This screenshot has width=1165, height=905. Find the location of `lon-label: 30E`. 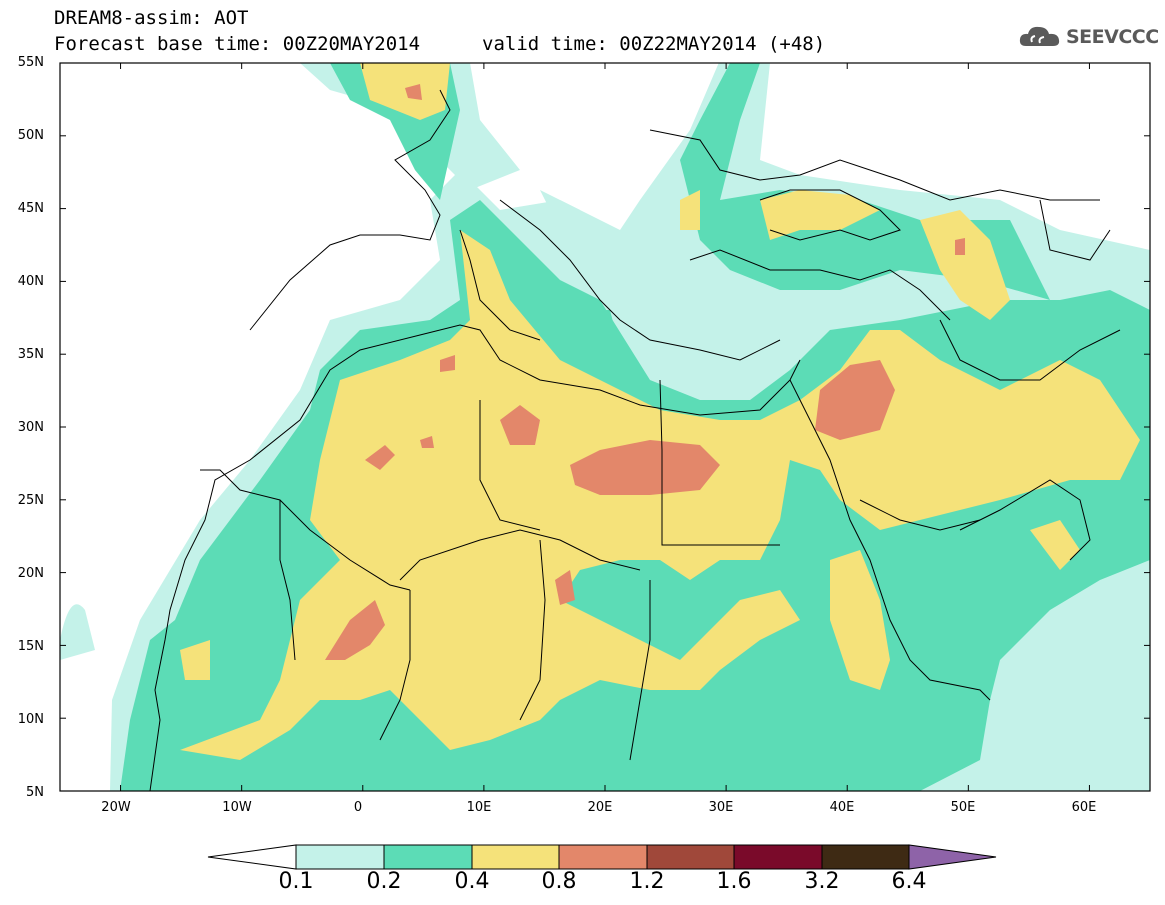

lon-label: 30E is located at coordinates (721, 807).